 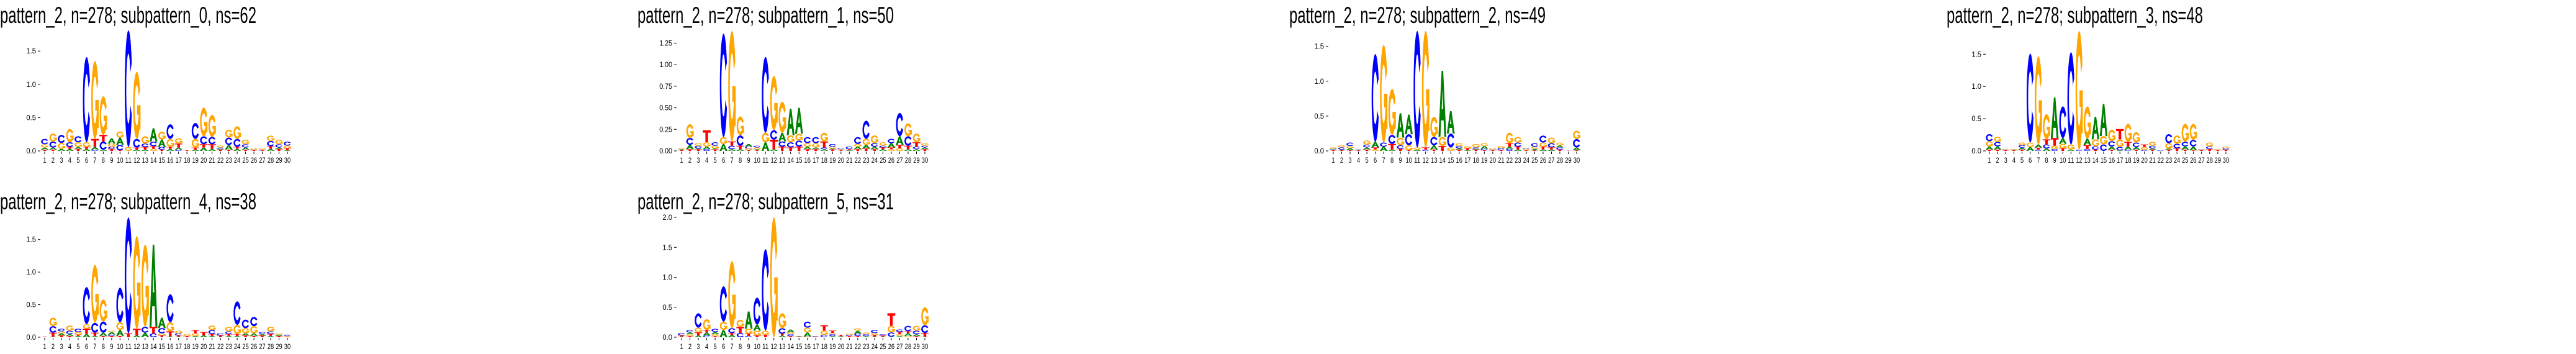 I want to click on x-tick-label: 30, so click(x=1577, y=160).